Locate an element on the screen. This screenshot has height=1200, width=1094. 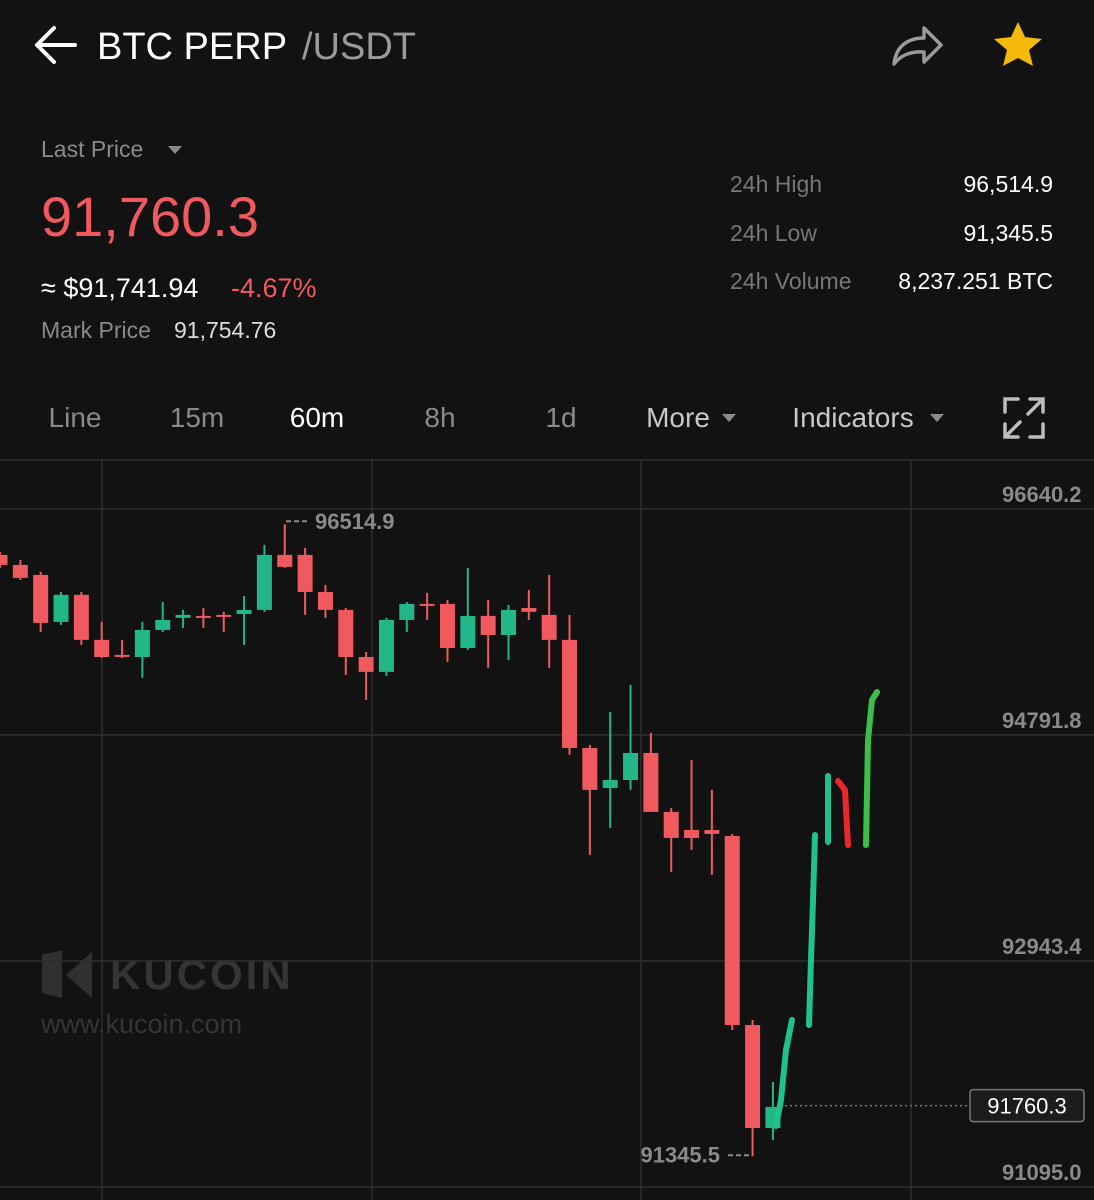
y-tick-label: 92943.4 is located at coordinates (1042, 946).